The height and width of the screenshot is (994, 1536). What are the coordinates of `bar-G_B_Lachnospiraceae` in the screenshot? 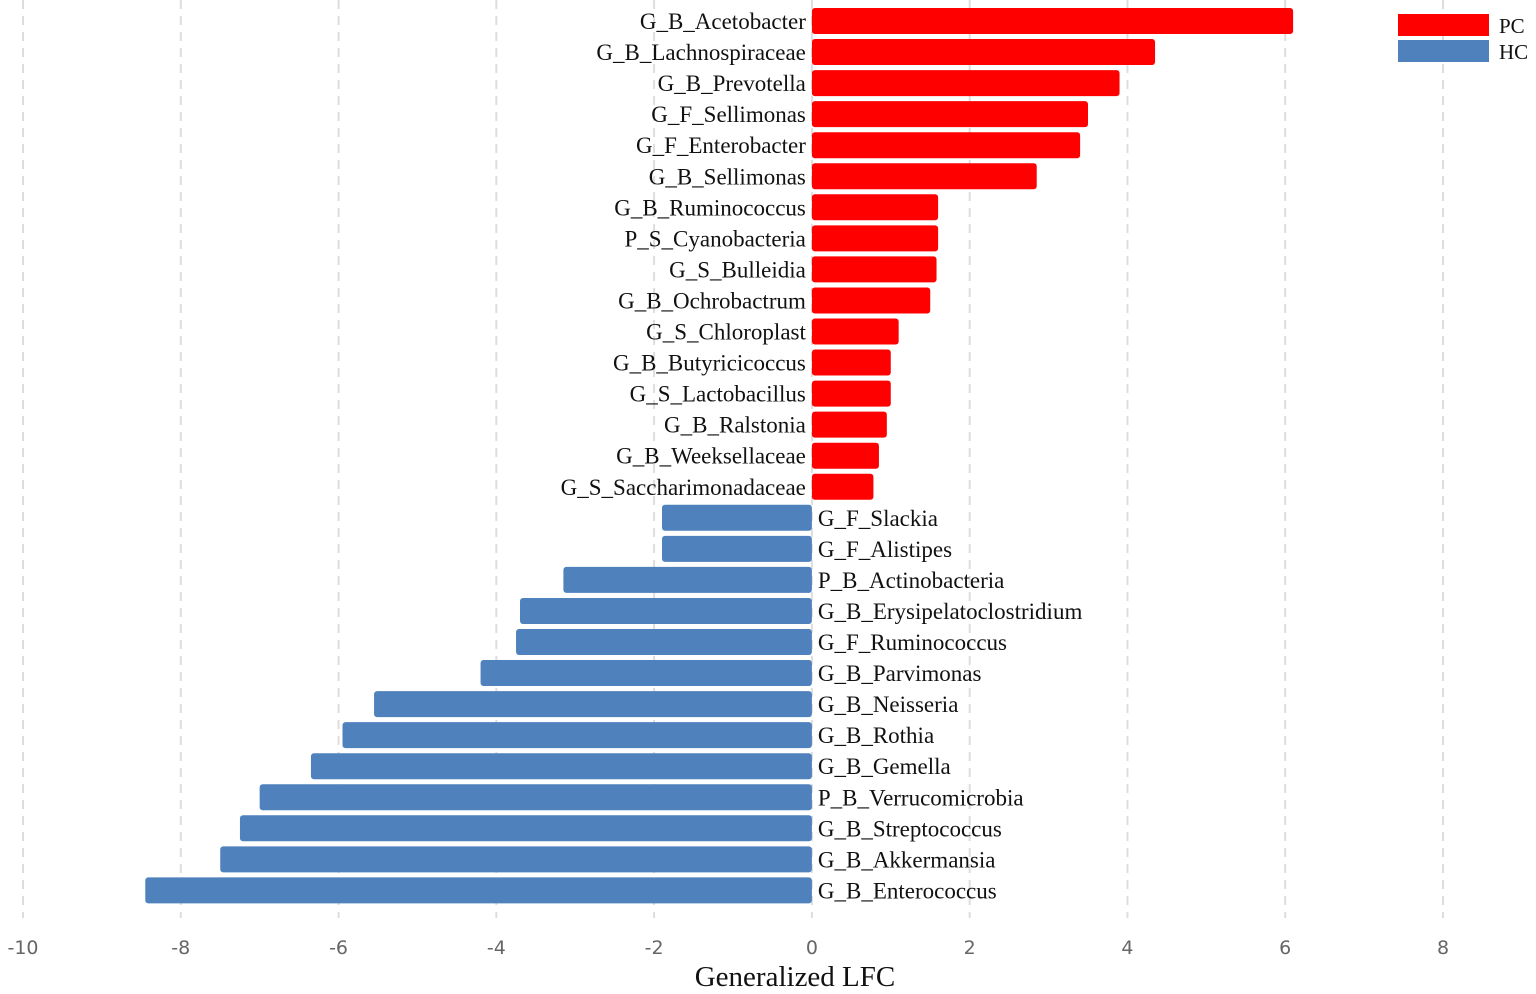 It's located at (983, 52).